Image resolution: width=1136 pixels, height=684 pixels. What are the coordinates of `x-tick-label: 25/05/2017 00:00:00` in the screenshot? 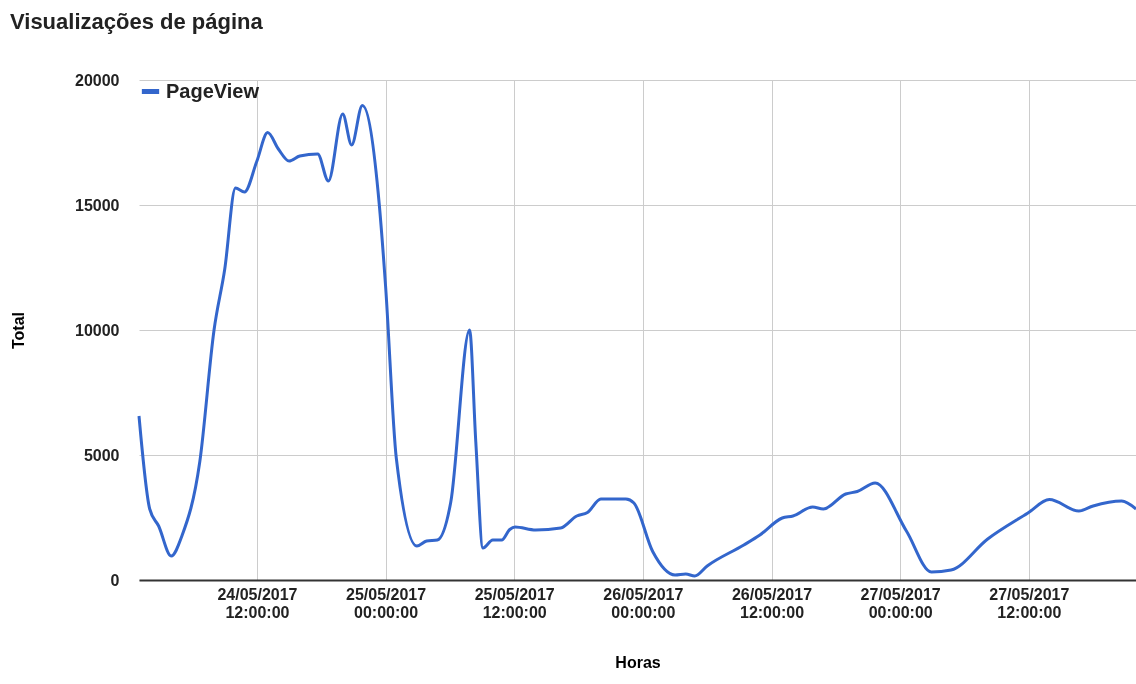 It's located at (386, 603).